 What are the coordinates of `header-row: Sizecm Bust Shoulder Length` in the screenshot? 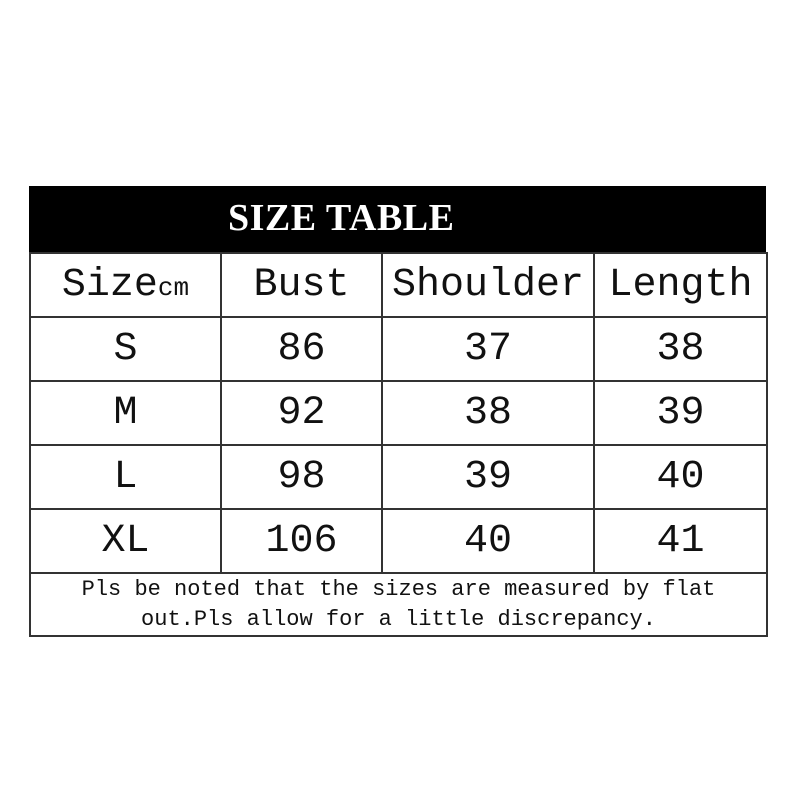 It's located at (398, 285).